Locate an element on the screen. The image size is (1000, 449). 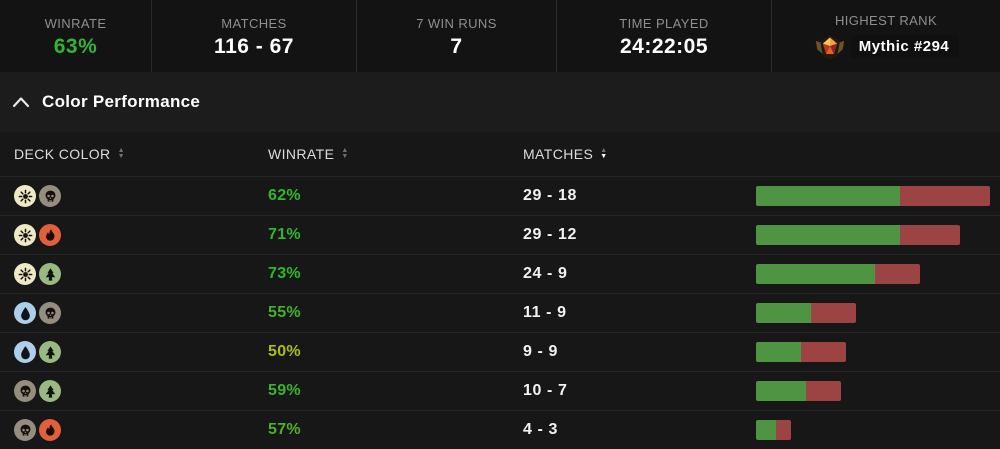
stat-value-row: 63% is located at coordinates (76, 47).